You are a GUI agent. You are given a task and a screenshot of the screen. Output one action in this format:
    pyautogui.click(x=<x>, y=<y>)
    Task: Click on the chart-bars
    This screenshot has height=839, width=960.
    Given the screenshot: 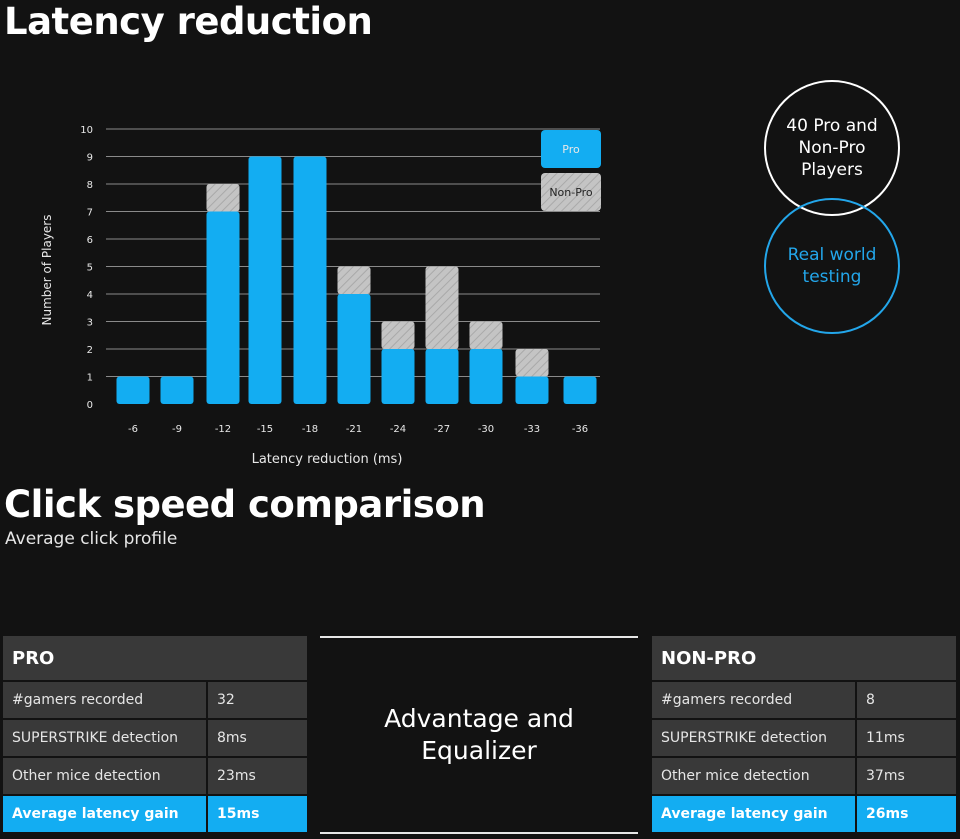 What is the action you would take?
    pyautogui.click(x=356, y=280)
    